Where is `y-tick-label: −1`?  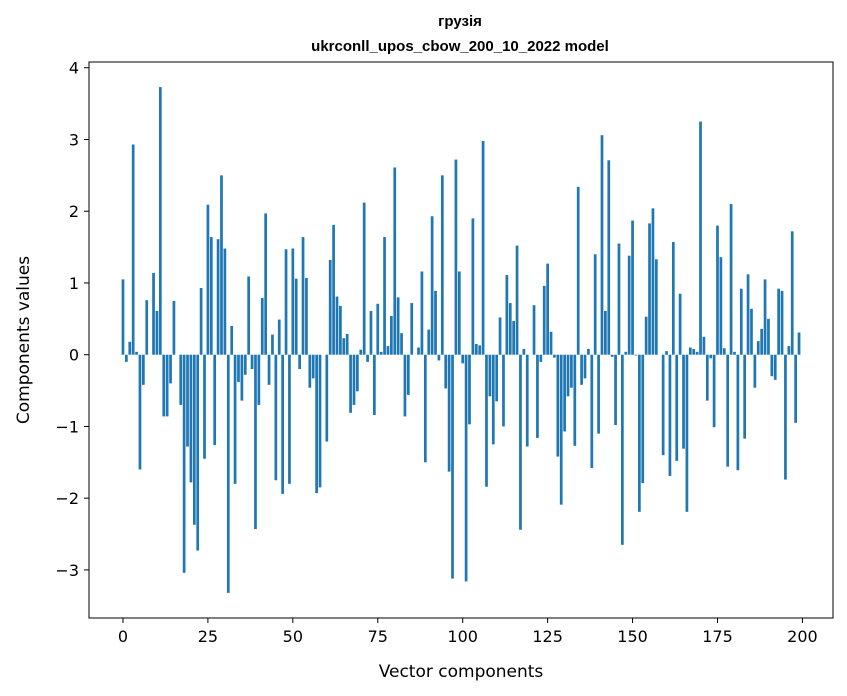
y-tick-label: −1 is located at coordinates (67, 426).